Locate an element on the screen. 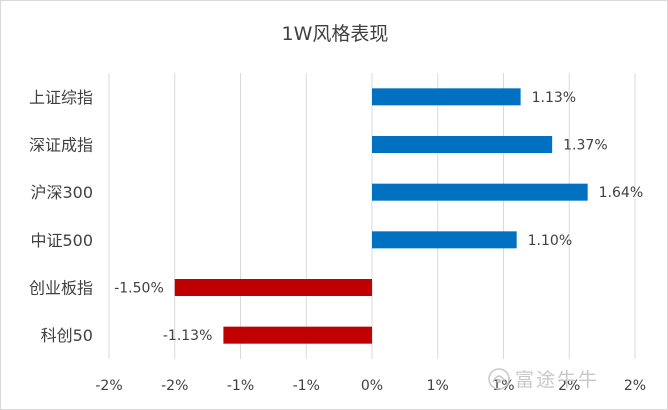 The image size is (668, 410). x-tick-labels: -2% -2% -1% -1% 0% 1% 1% 2% 2% is located at coordinates (370, 386).